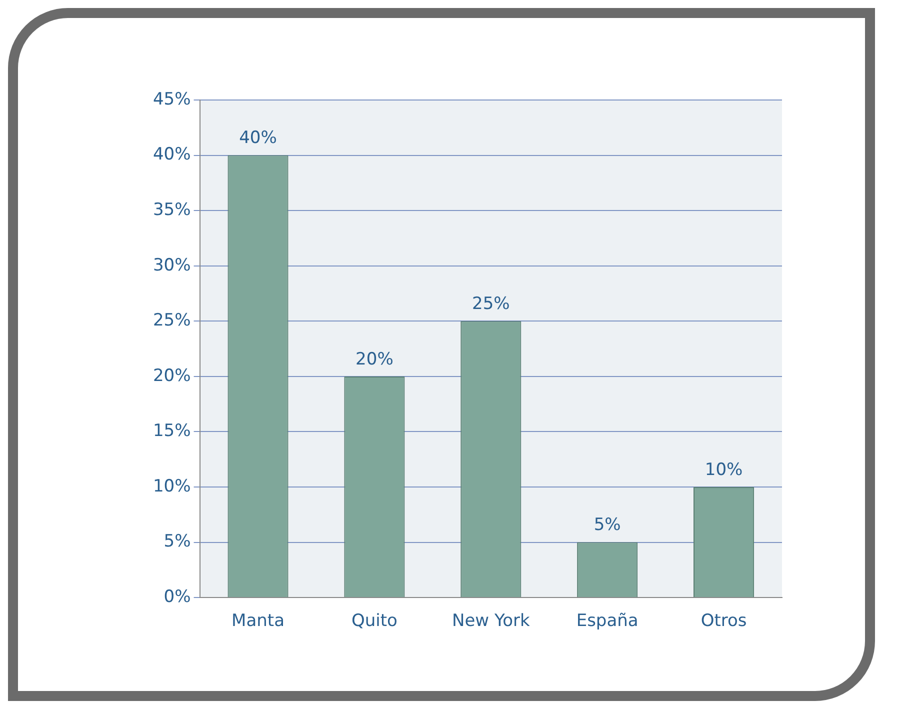 The image size is (897, 723). What do you see at coordinates (171, 99) in the screenshot?
I see `y-tick-label: 45%` at bounding box center [171, 99].